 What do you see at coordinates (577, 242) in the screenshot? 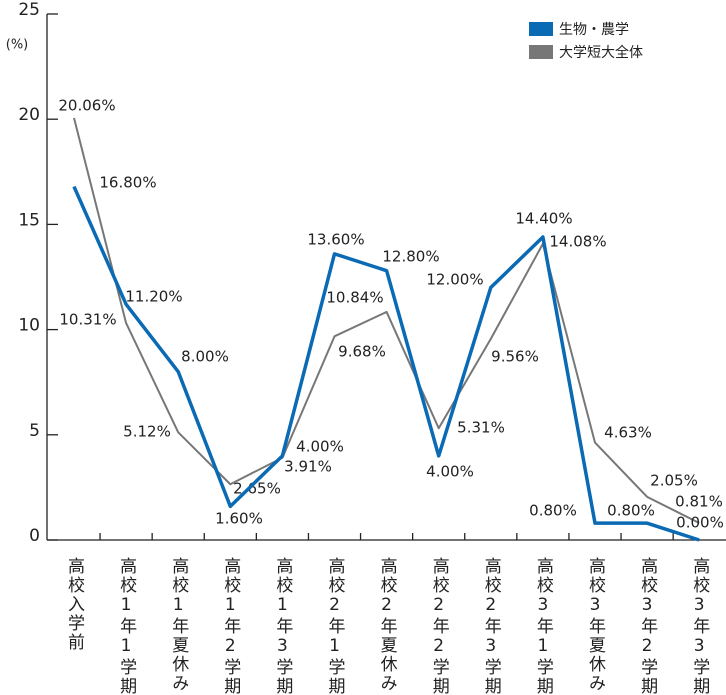
I see `value-label: 14.08%` at bounding box center [577, 242].